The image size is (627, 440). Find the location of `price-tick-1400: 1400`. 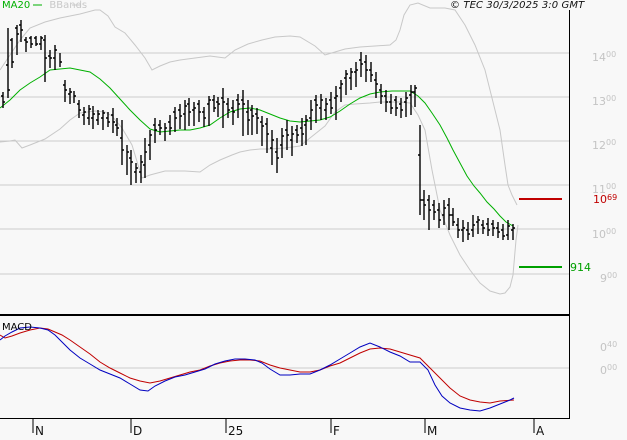

price-tick-1400: 1400 is located at coordinates (604, 57).